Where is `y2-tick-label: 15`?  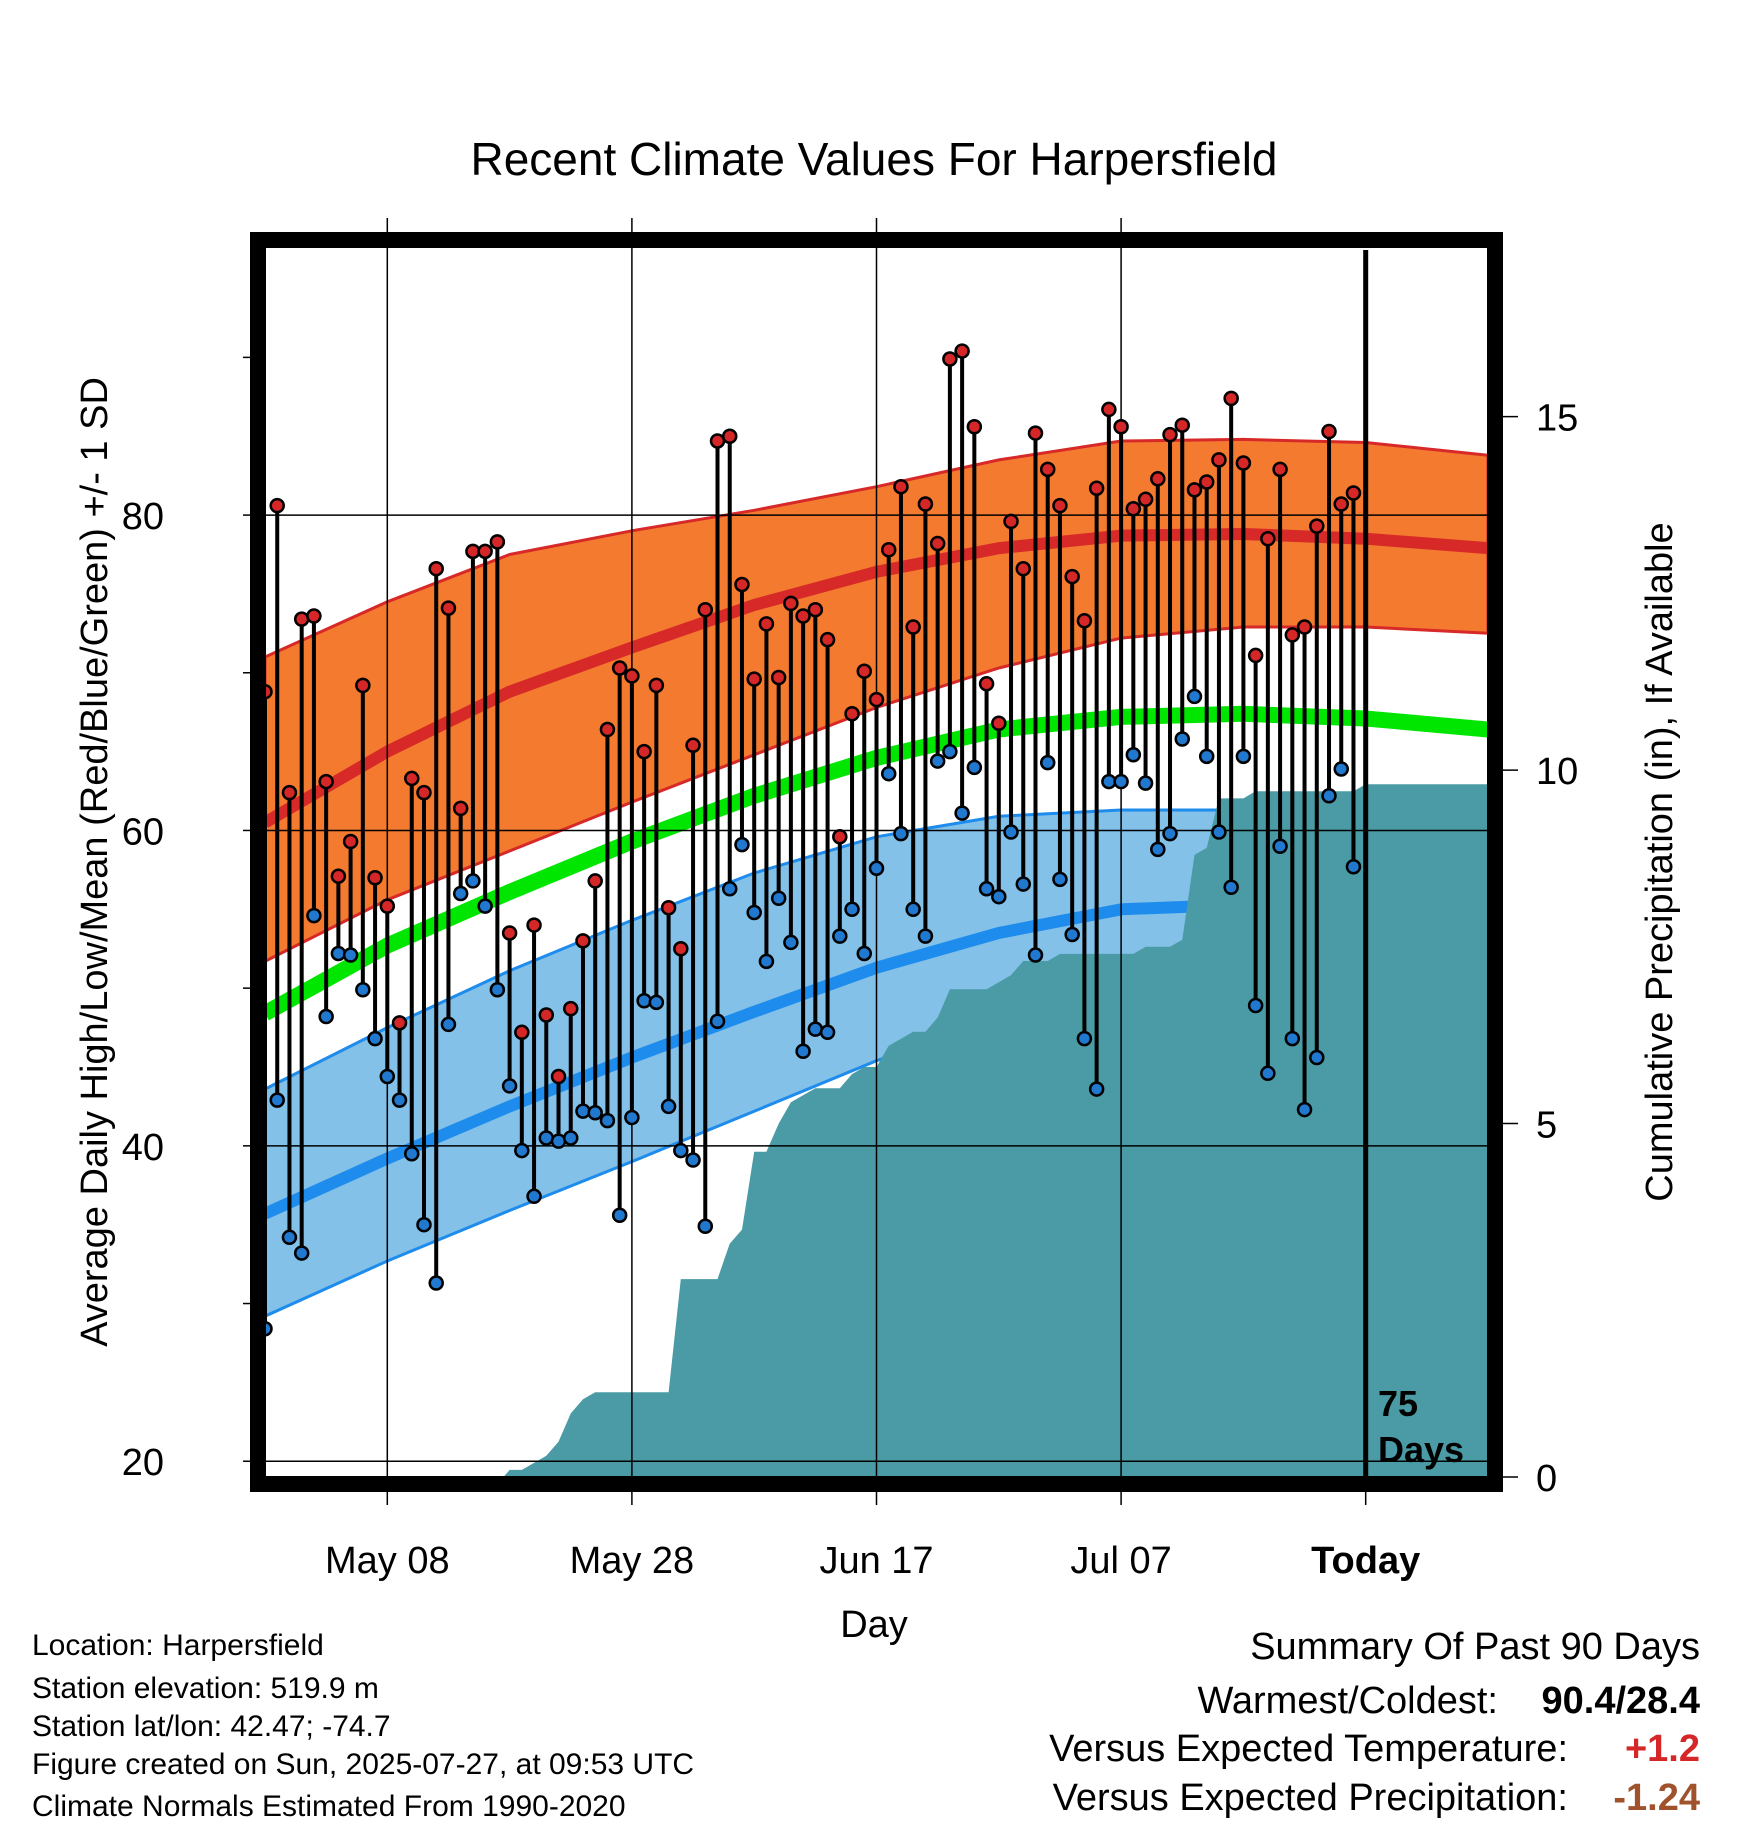 y2-tick-label: 15 is located at coordinates (1557, 419).